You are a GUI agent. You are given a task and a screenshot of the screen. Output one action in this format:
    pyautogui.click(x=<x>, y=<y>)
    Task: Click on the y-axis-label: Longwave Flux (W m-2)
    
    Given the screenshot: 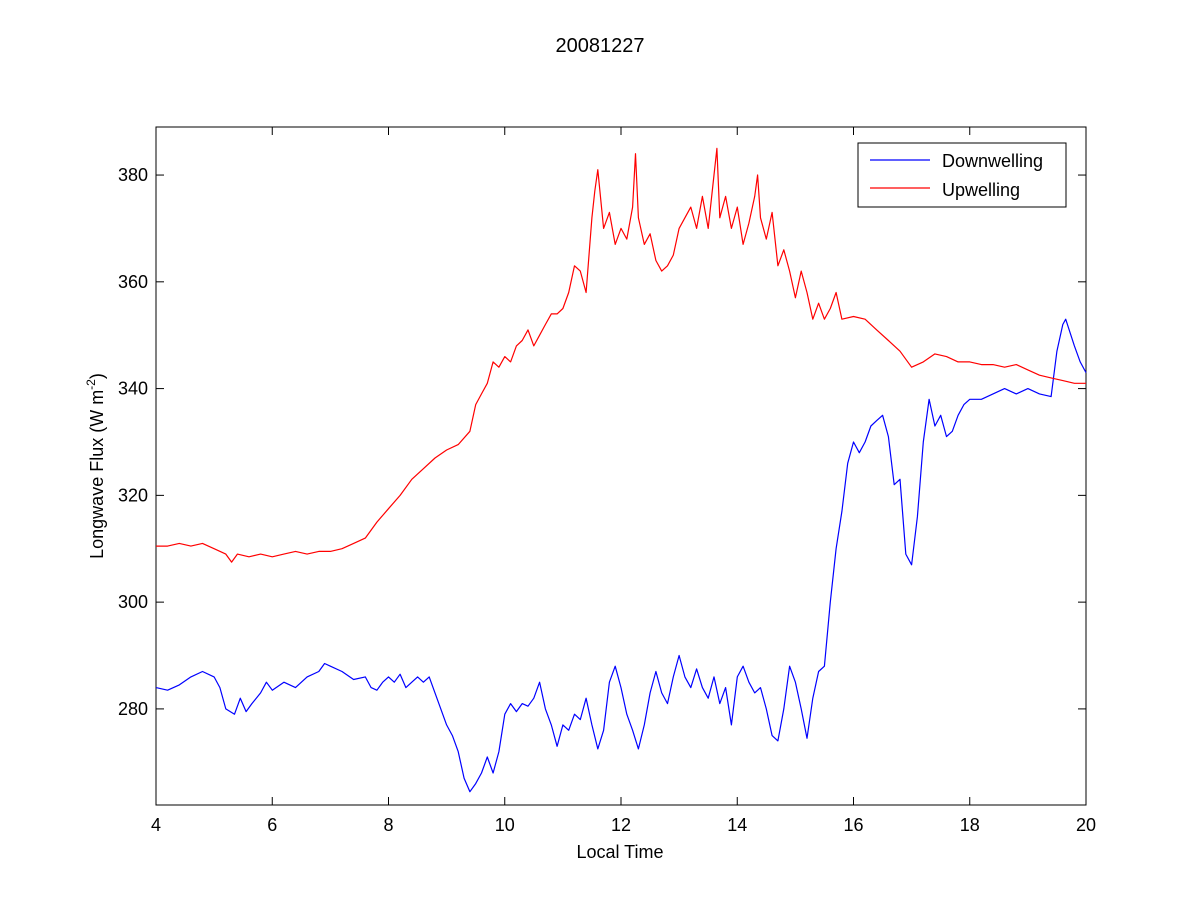 What is the action you would take?
    pyautogui.click(x=95, y=466)
    